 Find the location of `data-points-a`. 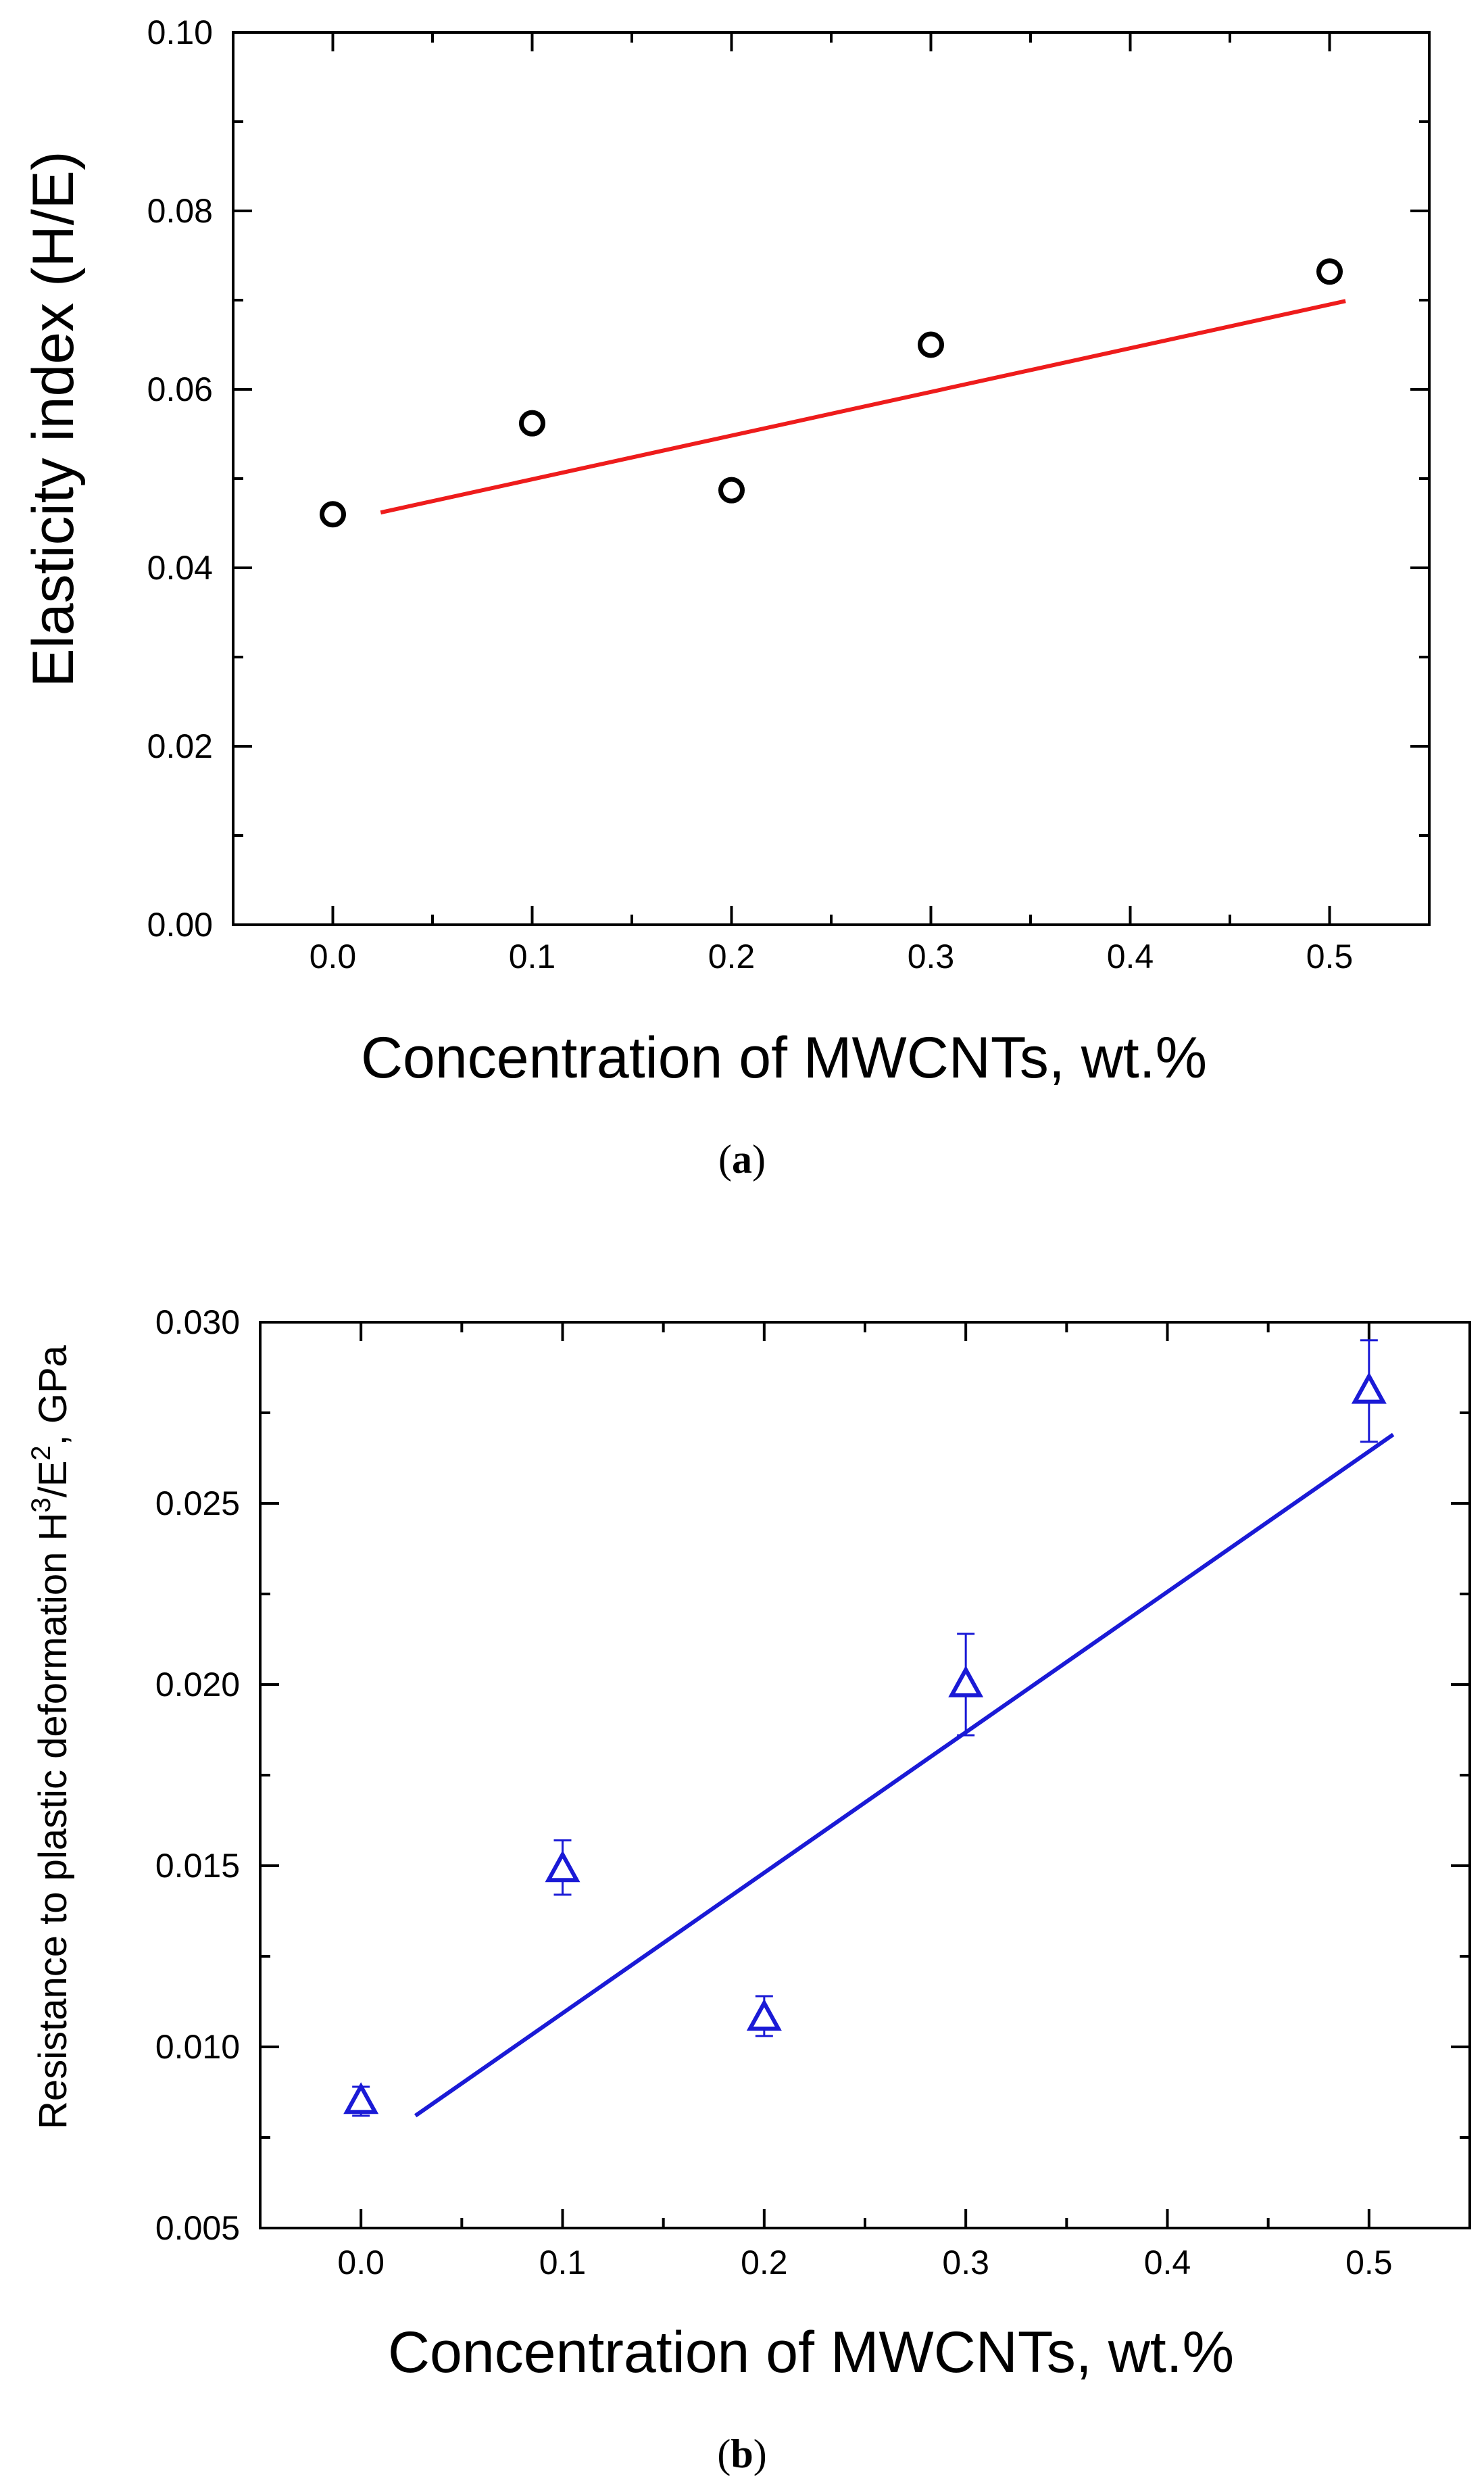

data-points-a is located at coordinates (831, 393).